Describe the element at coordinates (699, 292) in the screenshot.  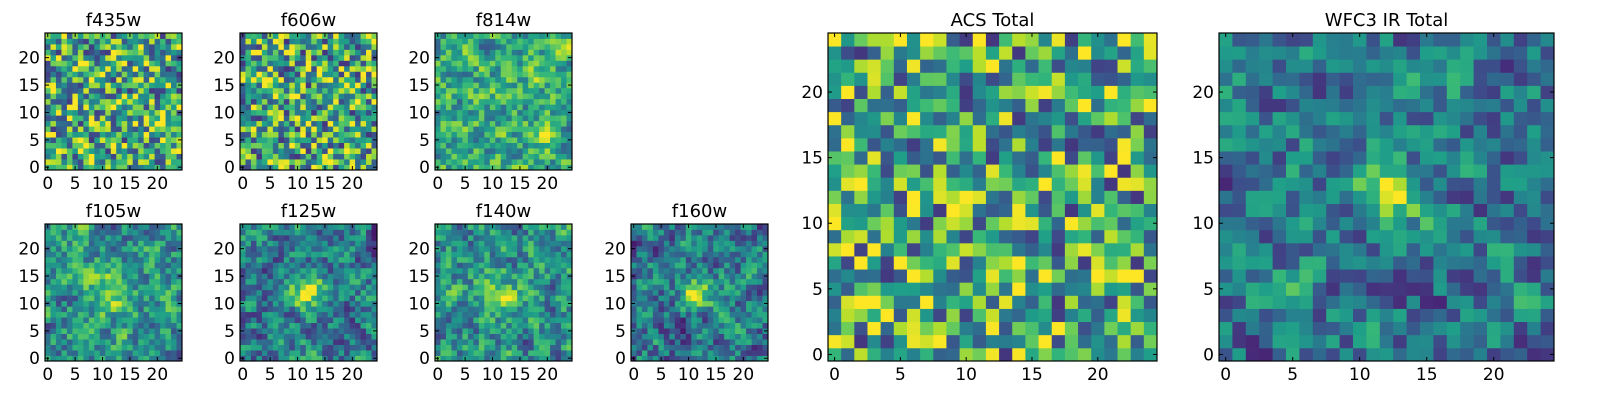
I see `axes-frame` at that location.